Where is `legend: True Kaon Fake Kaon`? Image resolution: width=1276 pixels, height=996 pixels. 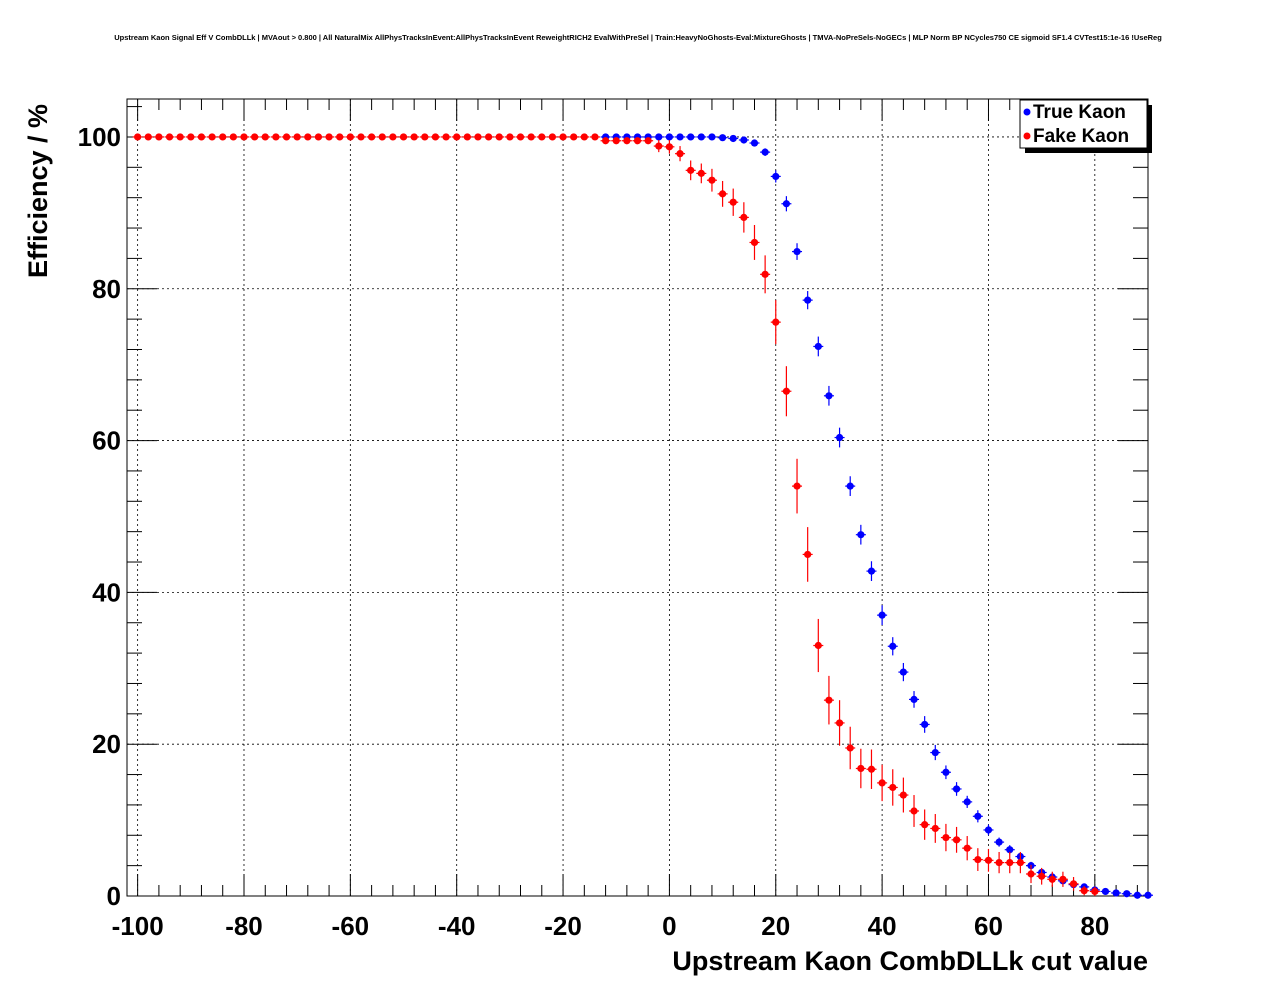
legend: True Kaon Fake Kaon is located at coordinates (1085, 126).